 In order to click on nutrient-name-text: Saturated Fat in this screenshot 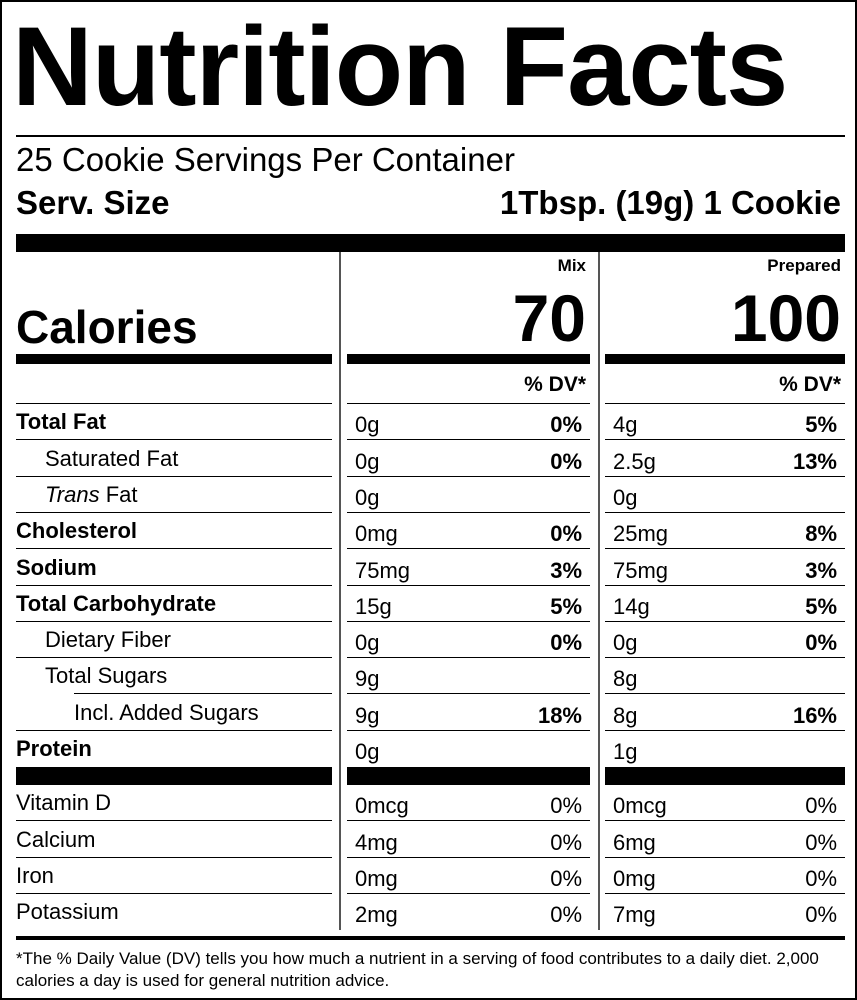, I will do `click(112, 458)`.